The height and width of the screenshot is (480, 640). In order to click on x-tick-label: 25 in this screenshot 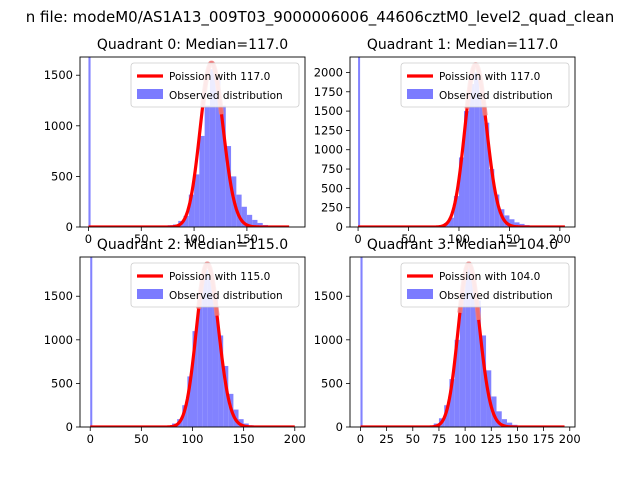, I will do `click(386, 439)`.